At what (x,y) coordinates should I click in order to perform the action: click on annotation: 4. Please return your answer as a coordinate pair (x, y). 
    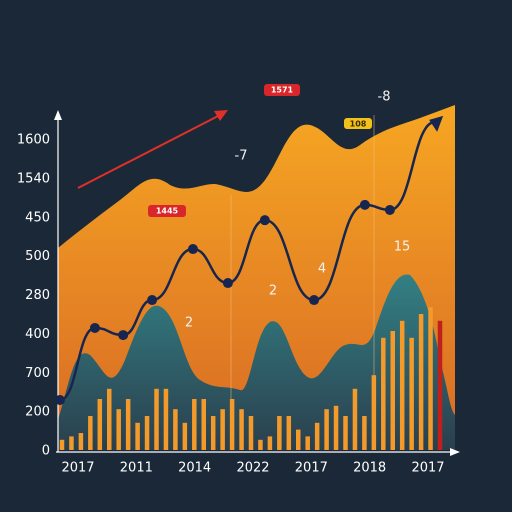
    Looking at the image, I should click on (322, 269).